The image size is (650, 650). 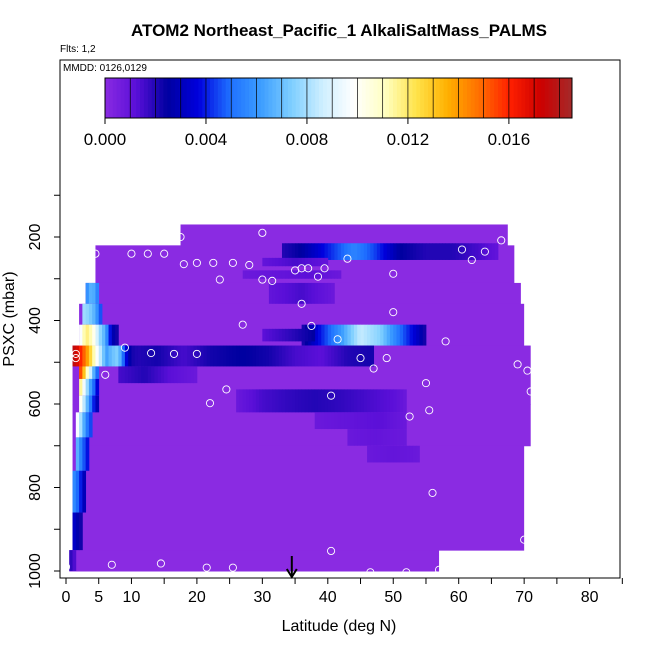 I want to click on colorbar-tick-label: 0.016, so click(x=509, y=139).